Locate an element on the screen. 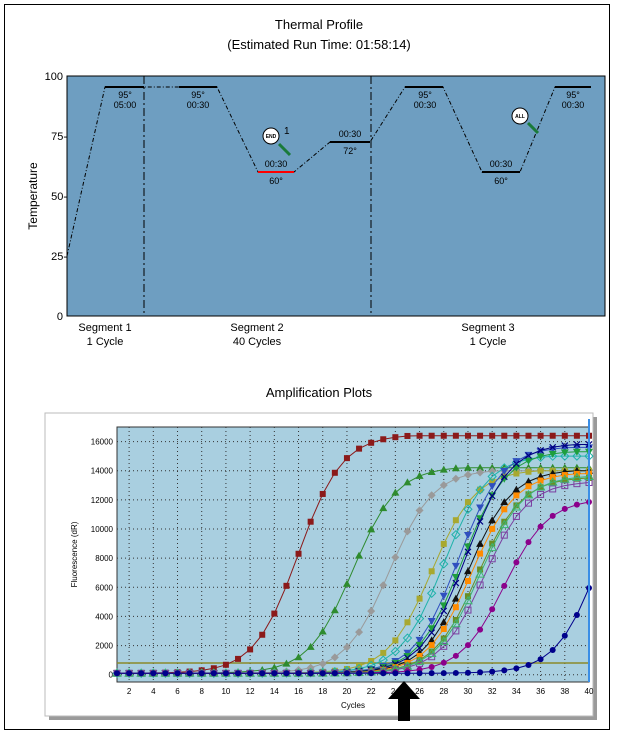 This screenshot has height=736, width=617. segment-1-cycles: 1 Cycle is located at coordinates (105, 342).